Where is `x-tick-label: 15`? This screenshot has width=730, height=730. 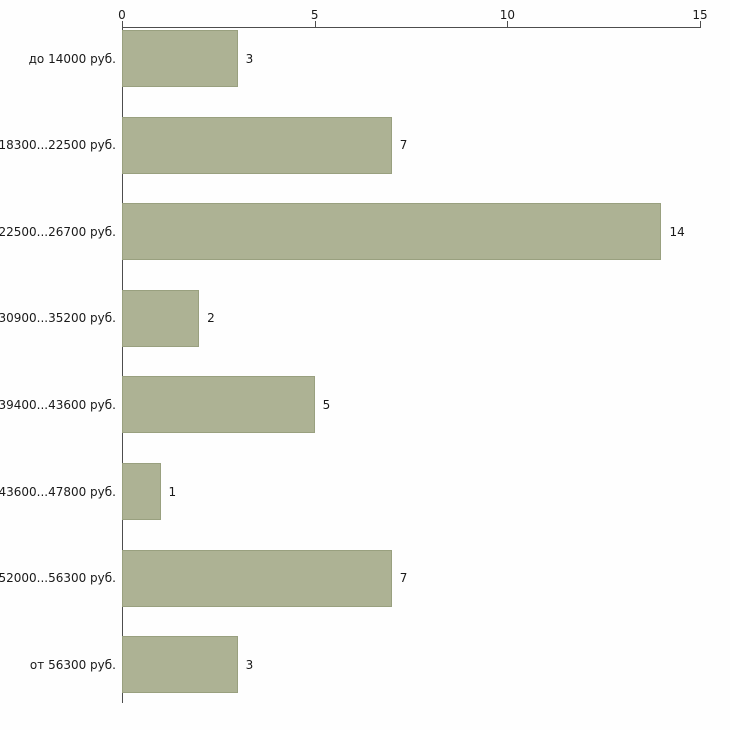 x-tick-label: 15 is located at coordinates (700, 15).